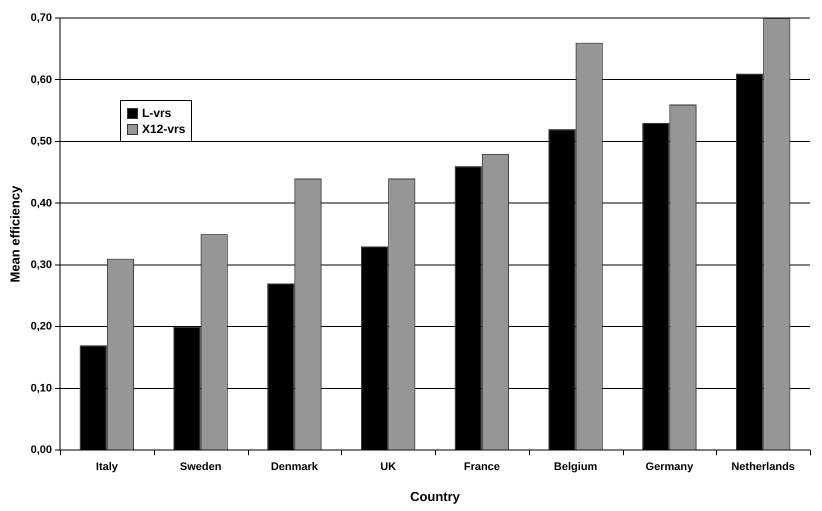 The height and width of the screenshot is (511, 822). What do you see at coordinates (763, 466) in the screenshot?
I see `x-tick-label: Netherlands` at bounding box center [763, 466].